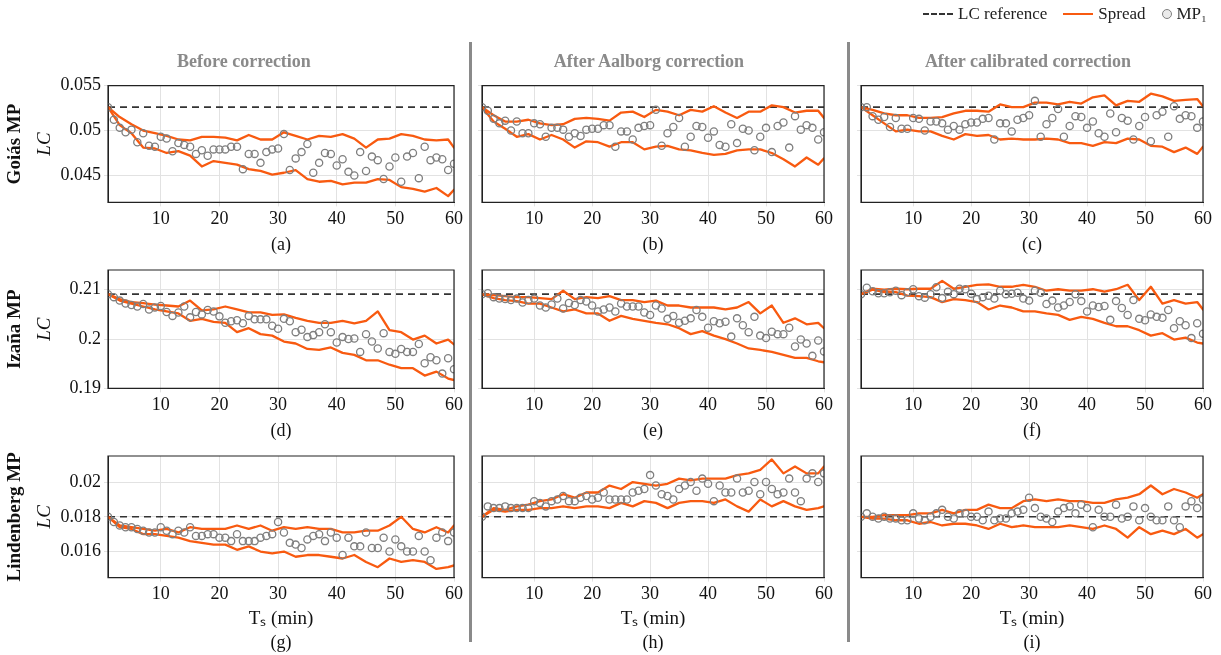 Image resolution: width=1221 pixels, height=655 pixels. Describe the element at coordinates (244, 61) in the screenshot. I see `chart-title: Before correction` at that location.